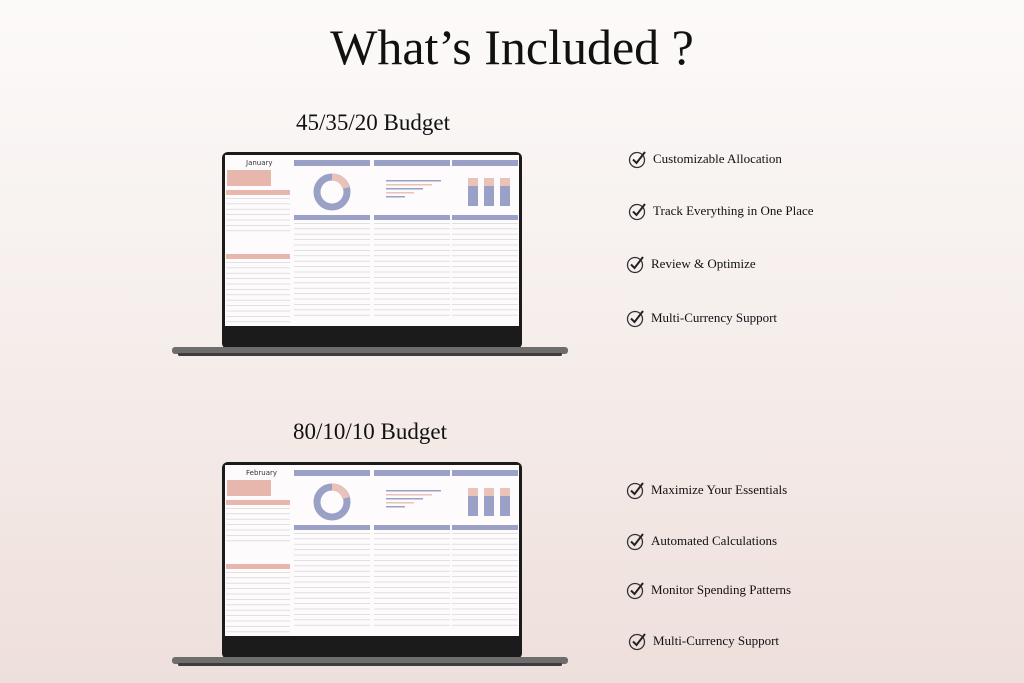 The width and height of the screenshot is (1024, 683). Describe the element at coordinates (733, 210) in the screenshot. I see `feature-text: Track Everything in One Place` at that location.